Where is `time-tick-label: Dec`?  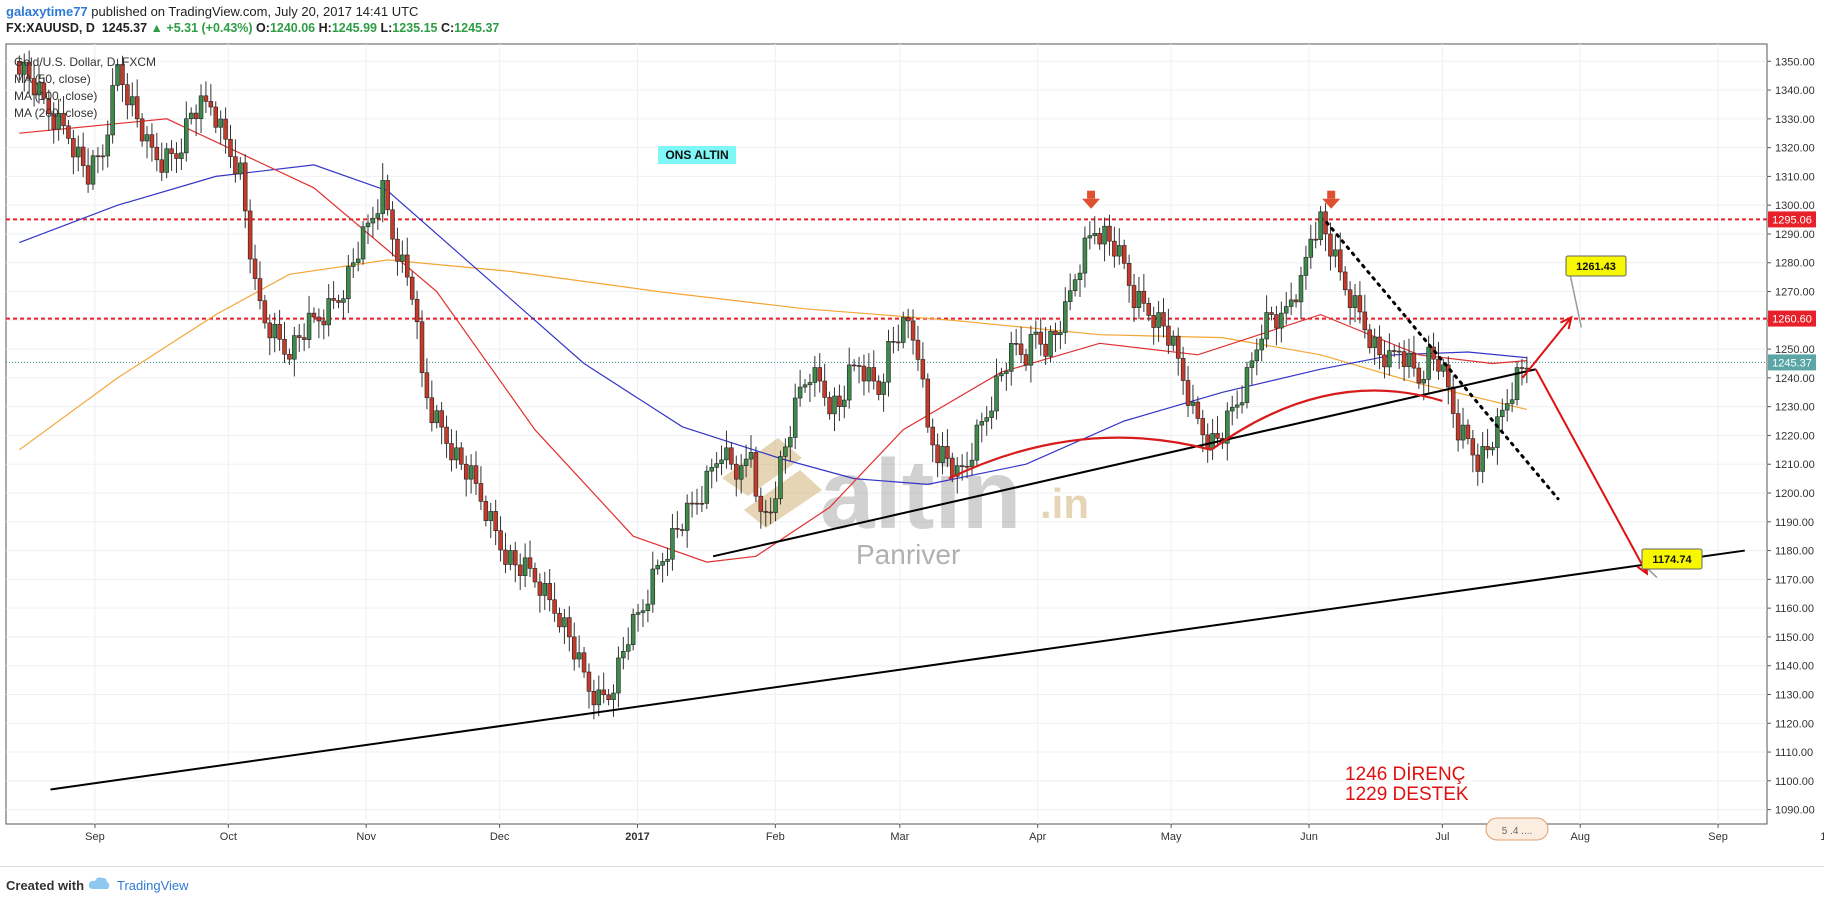 time-tick-label: Dec is located at coordinates (500, 837).